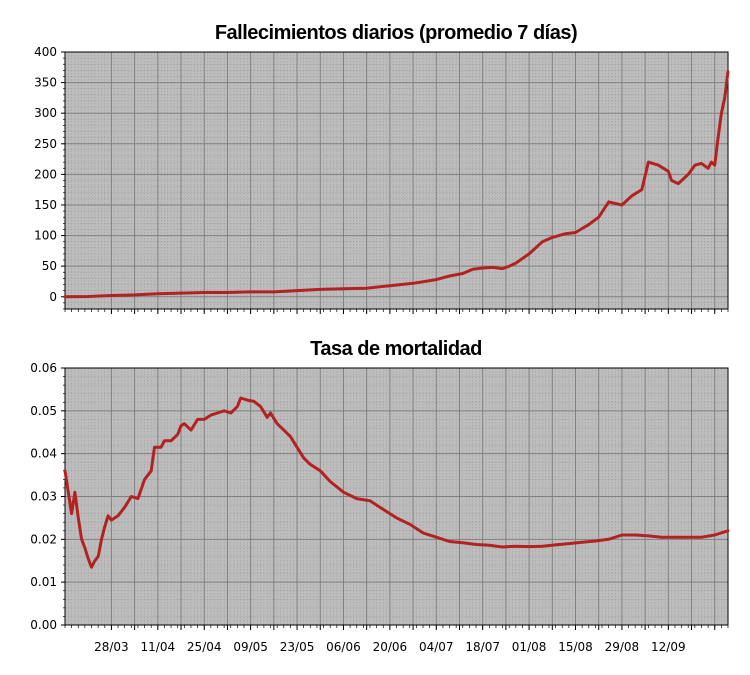  Describe the element at coordinates (45, 83) in the screenshot. I see `y-tick-label: 350` at that location.